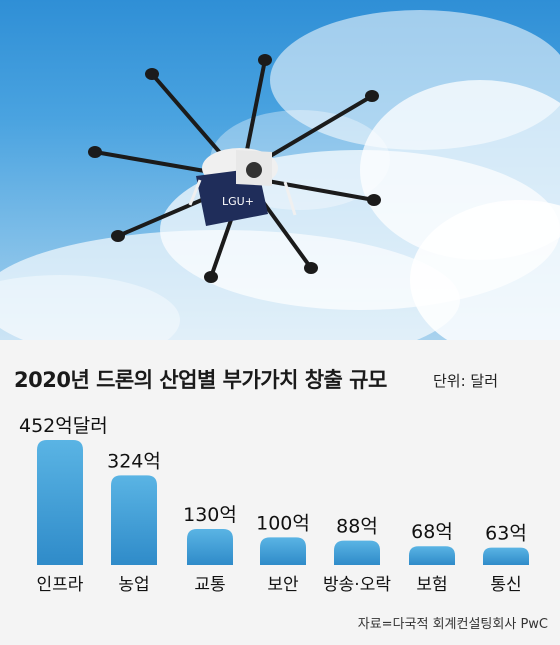 Image resolution: width=560 pixels, height=645 pixels. Describe the element at coordinates (63, 426) in the screenshot. I see `value-label-1: 452억달러` at that location.